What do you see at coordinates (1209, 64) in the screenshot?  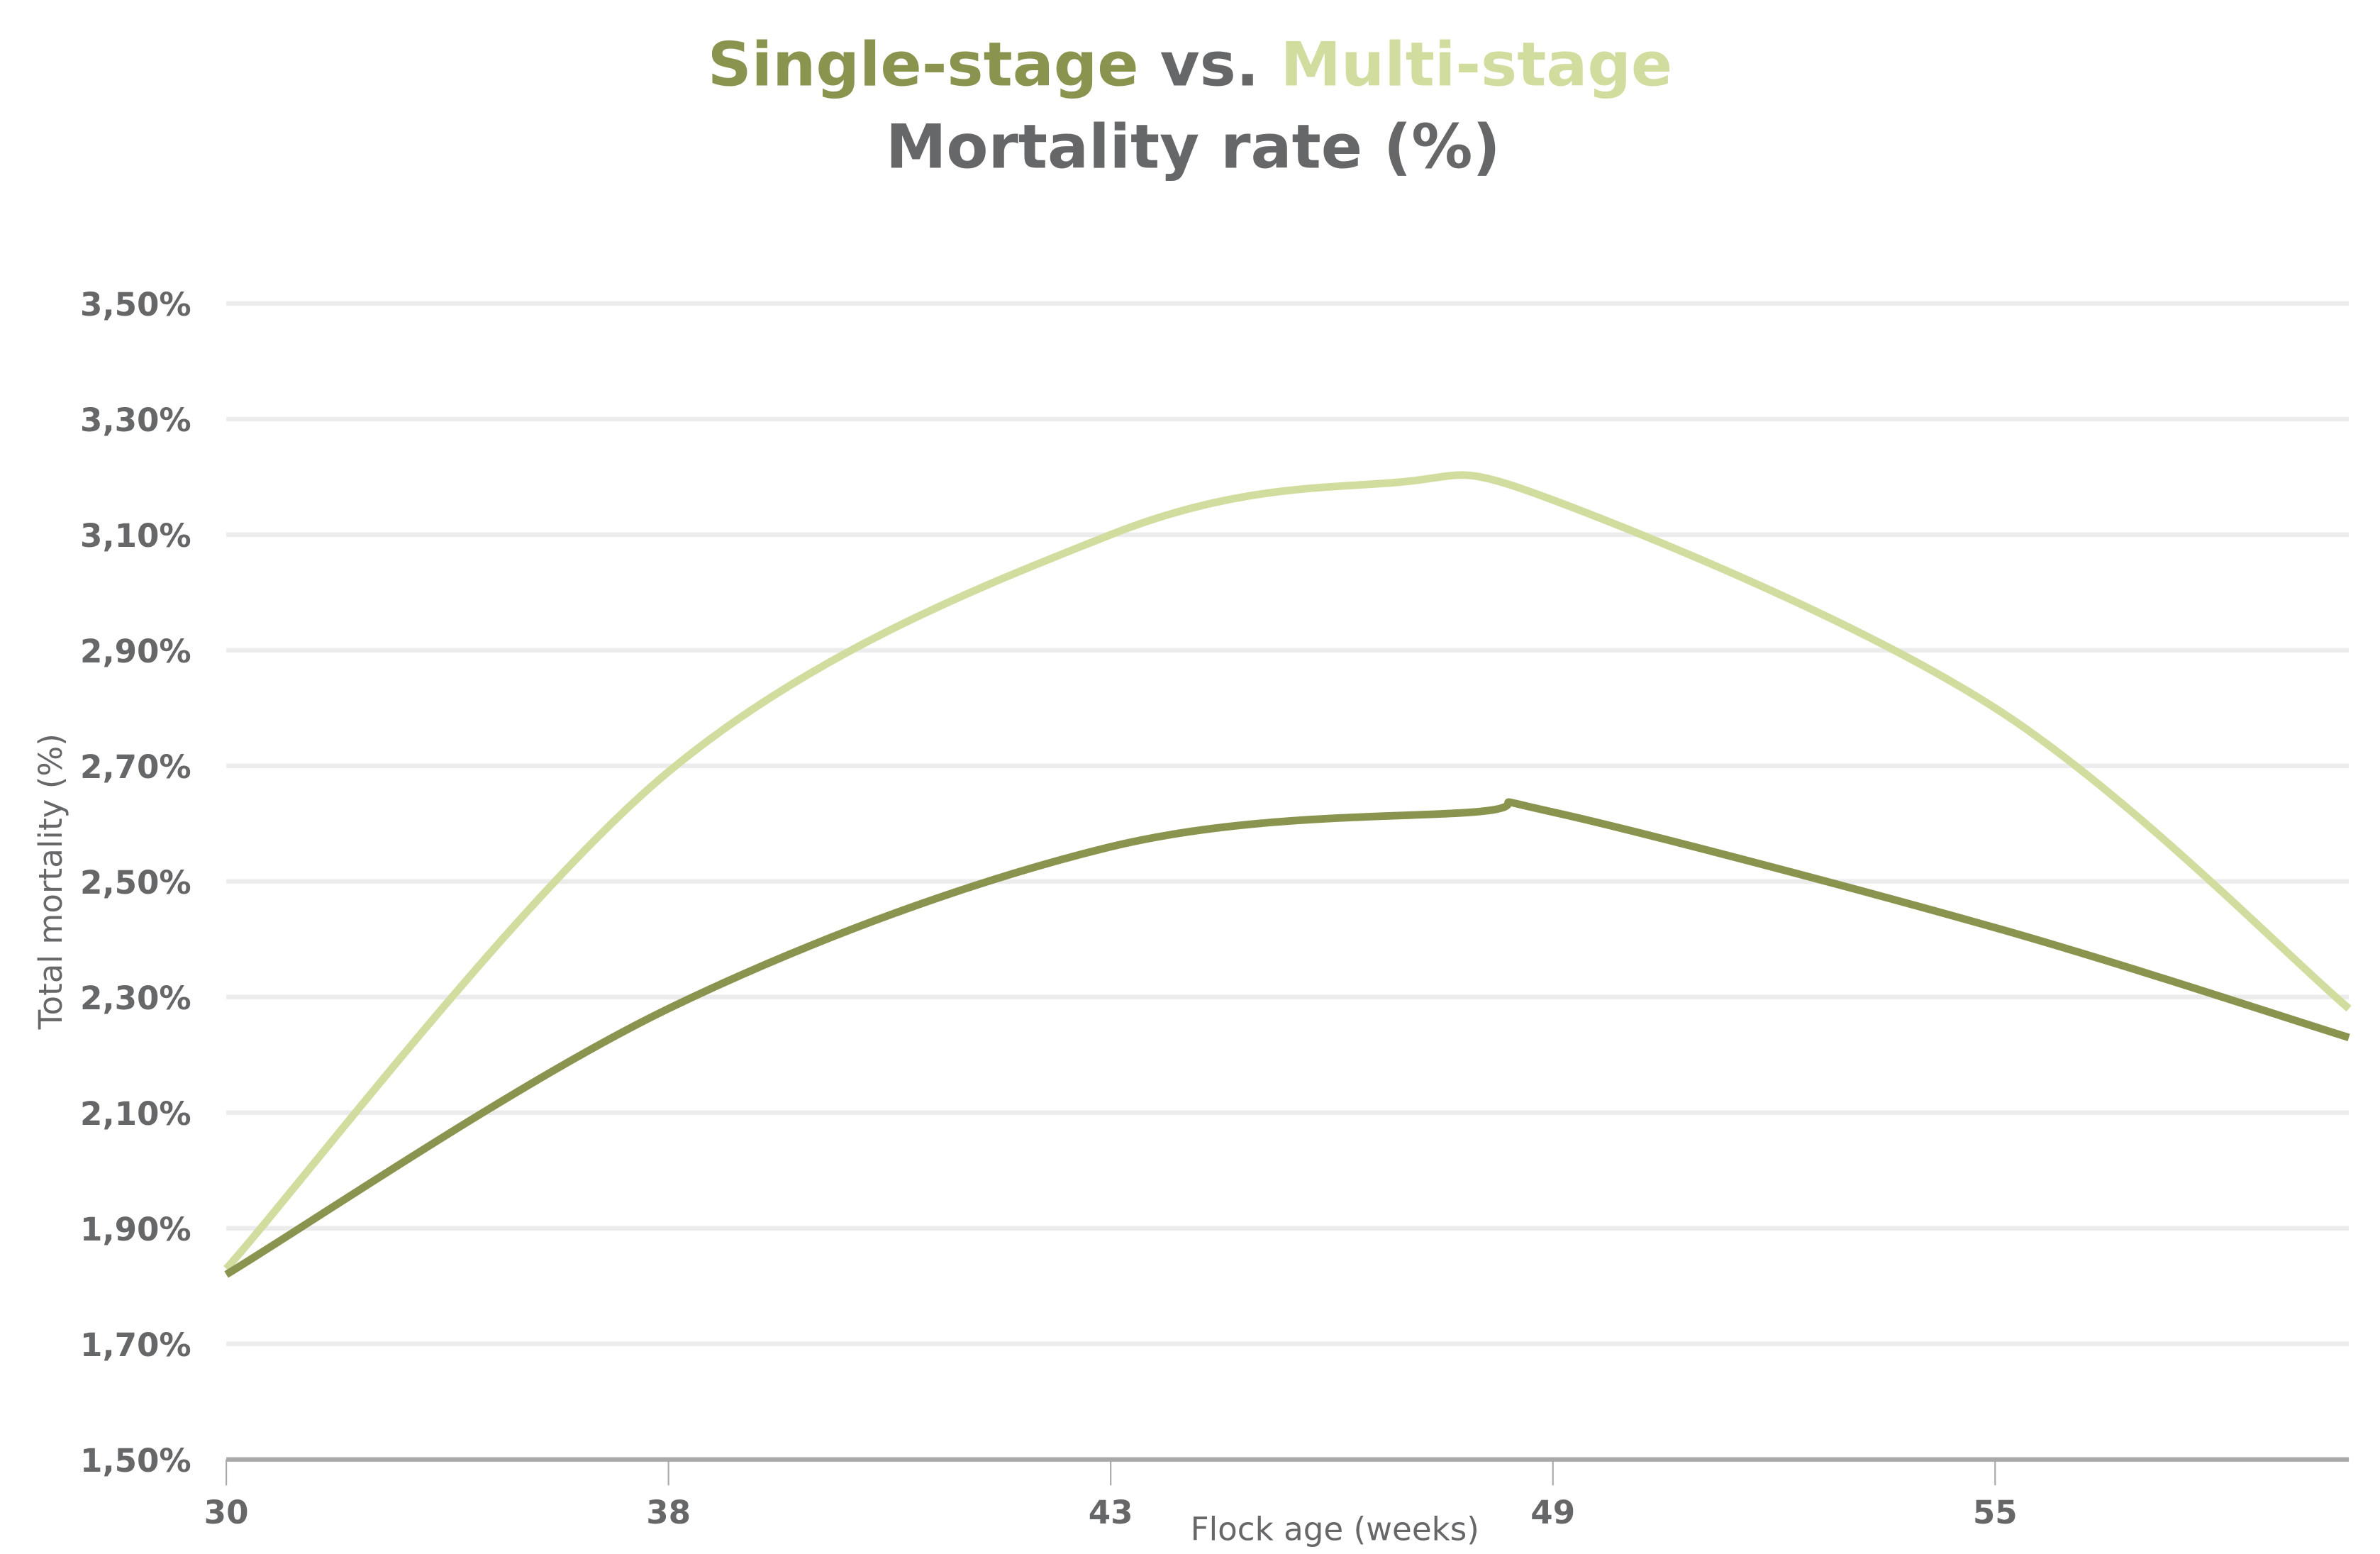 I see `title-vs: vs.` at bounding box center [1209, 64].